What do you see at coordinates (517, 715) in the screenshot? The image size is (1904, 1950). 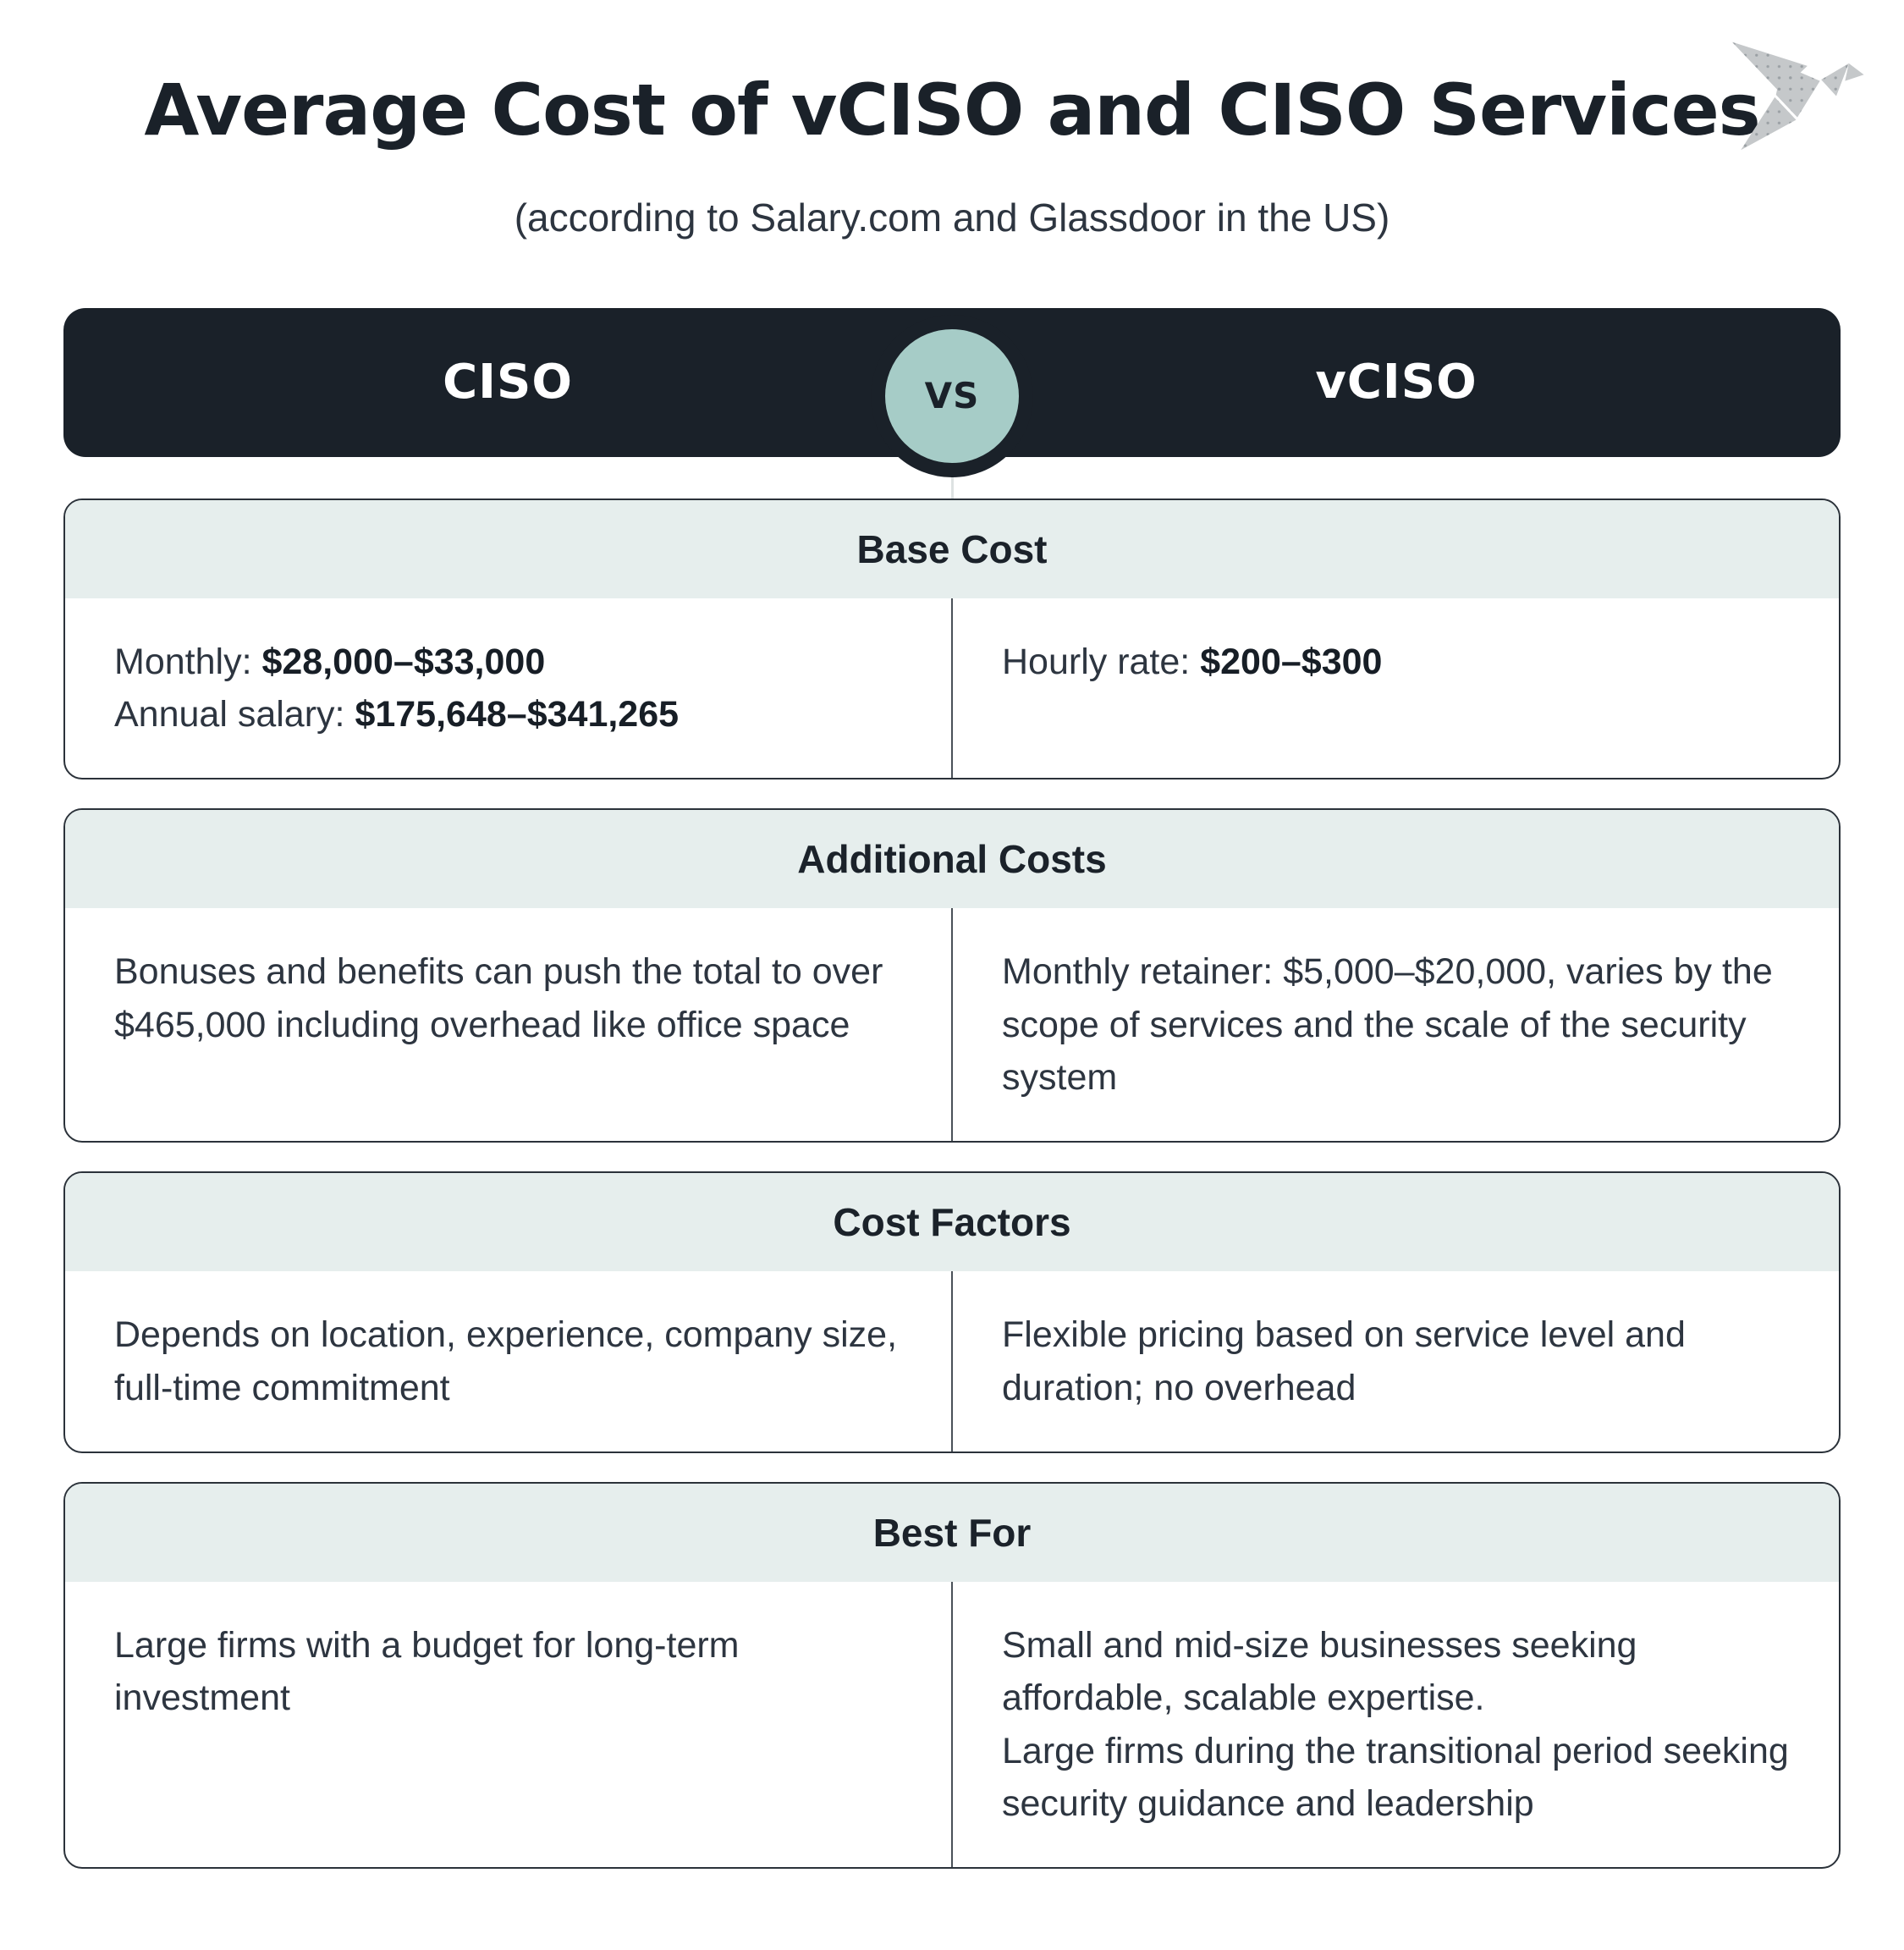 I see `cost-value: $175,648–$341,265` at bounding box center [517, 715].